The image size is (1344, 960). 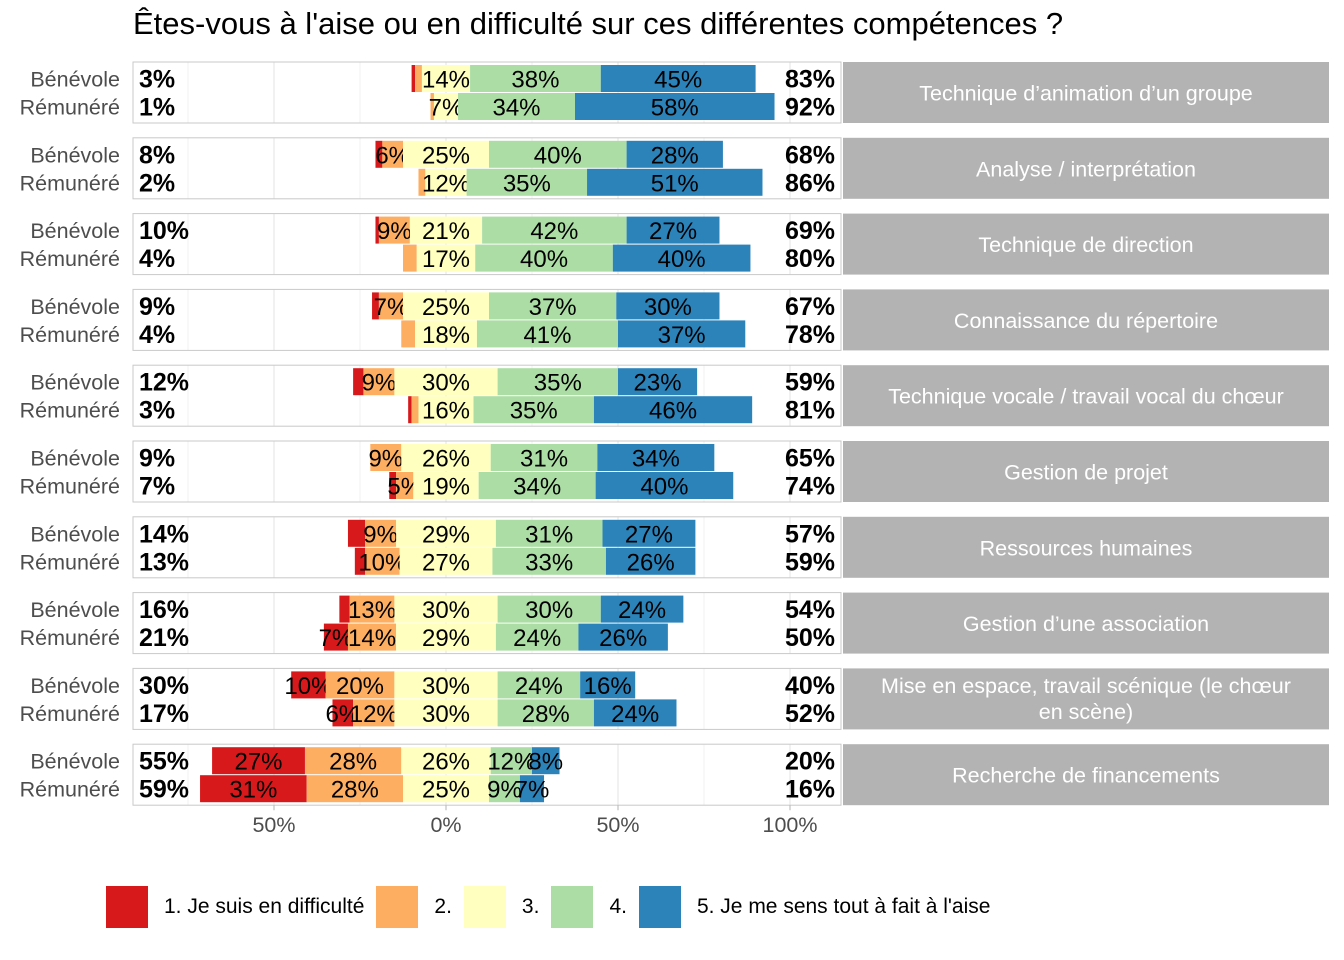 I want to click on high-total-label: 69%, so click(x=810, y=231).